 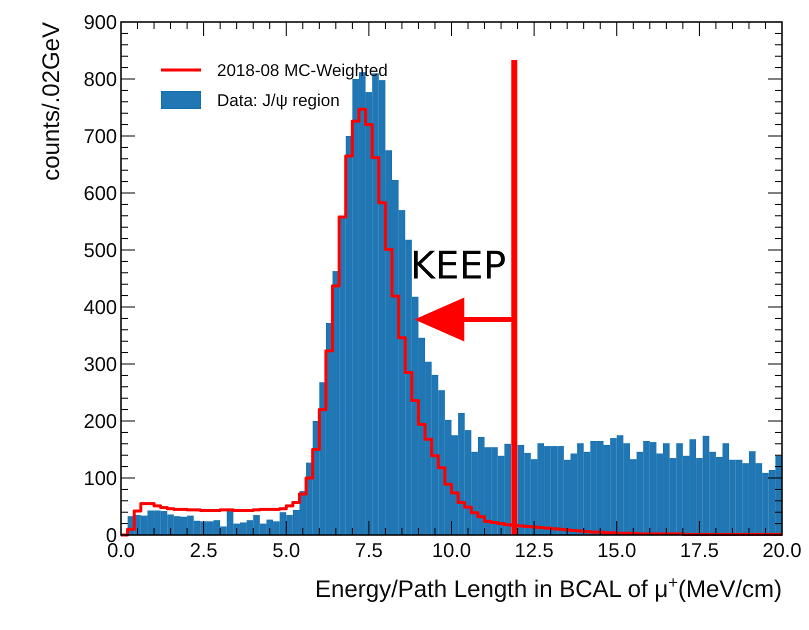 What do you see at coordinates (302, 70) in the screenshot?
I see `legend-label: 2018-08 MC-Weighted` at bounding box center [302, 70].